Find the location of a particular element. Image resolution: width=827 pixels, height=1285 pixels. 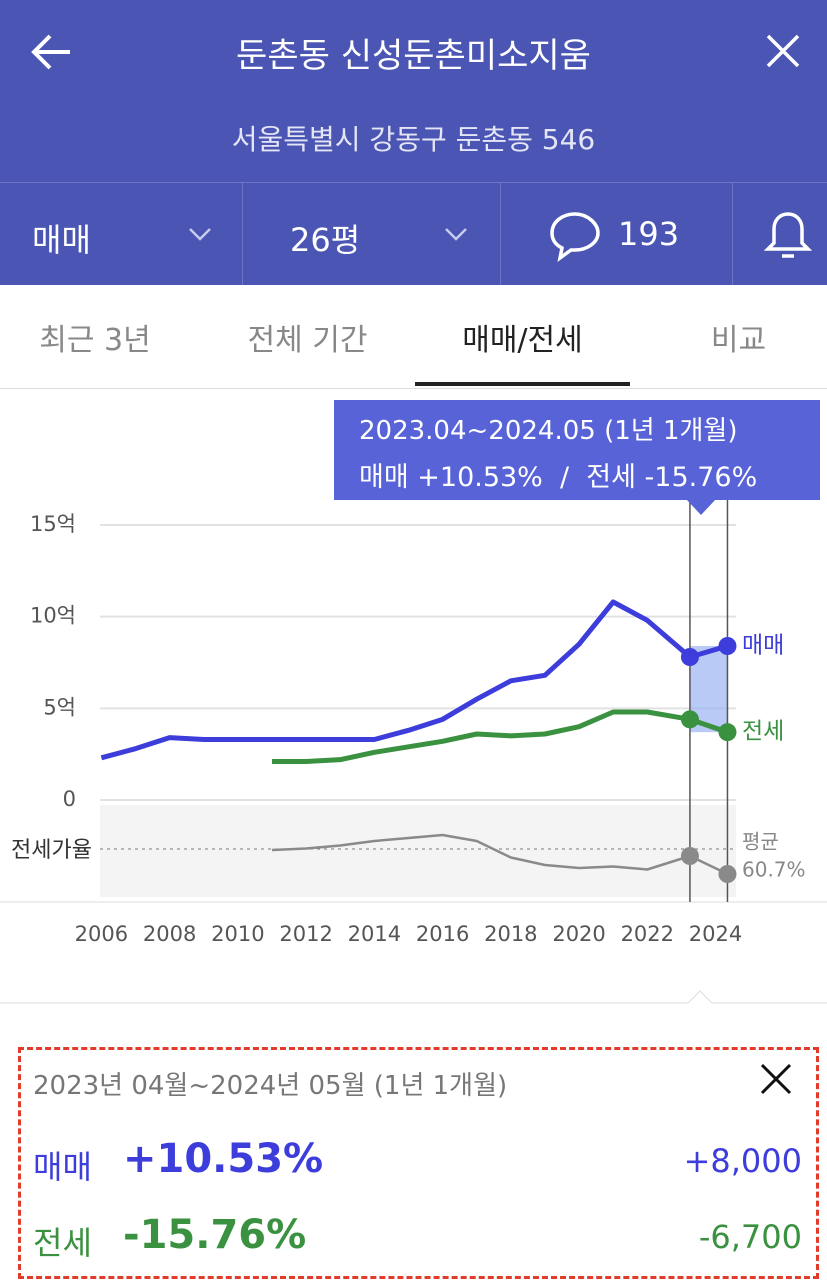

row-name: 매매 is located at coordinates (62, 1167).